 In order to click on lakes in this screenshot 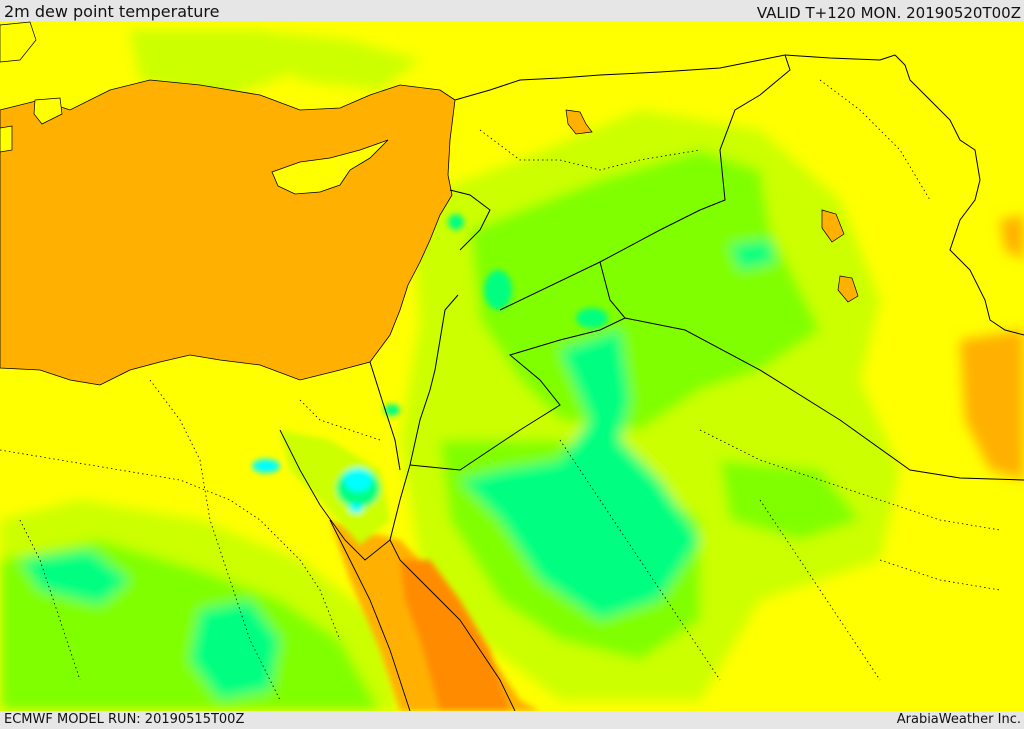, I will do `click(712, 206)`.